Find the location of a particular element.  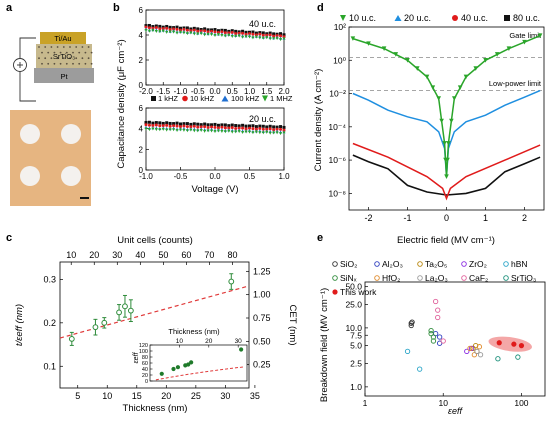

inset-x-tick-label: 10 is located at coordinates (180, 341).